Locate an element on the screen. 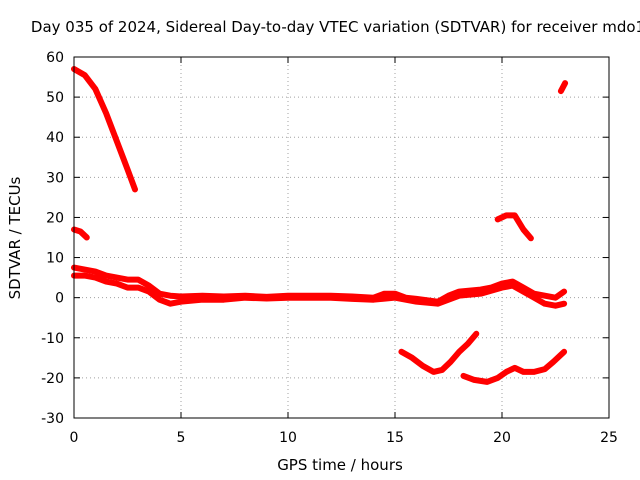 The image size is (640, 480). y-tick-label: 20 is located at coordinates (55, 218).